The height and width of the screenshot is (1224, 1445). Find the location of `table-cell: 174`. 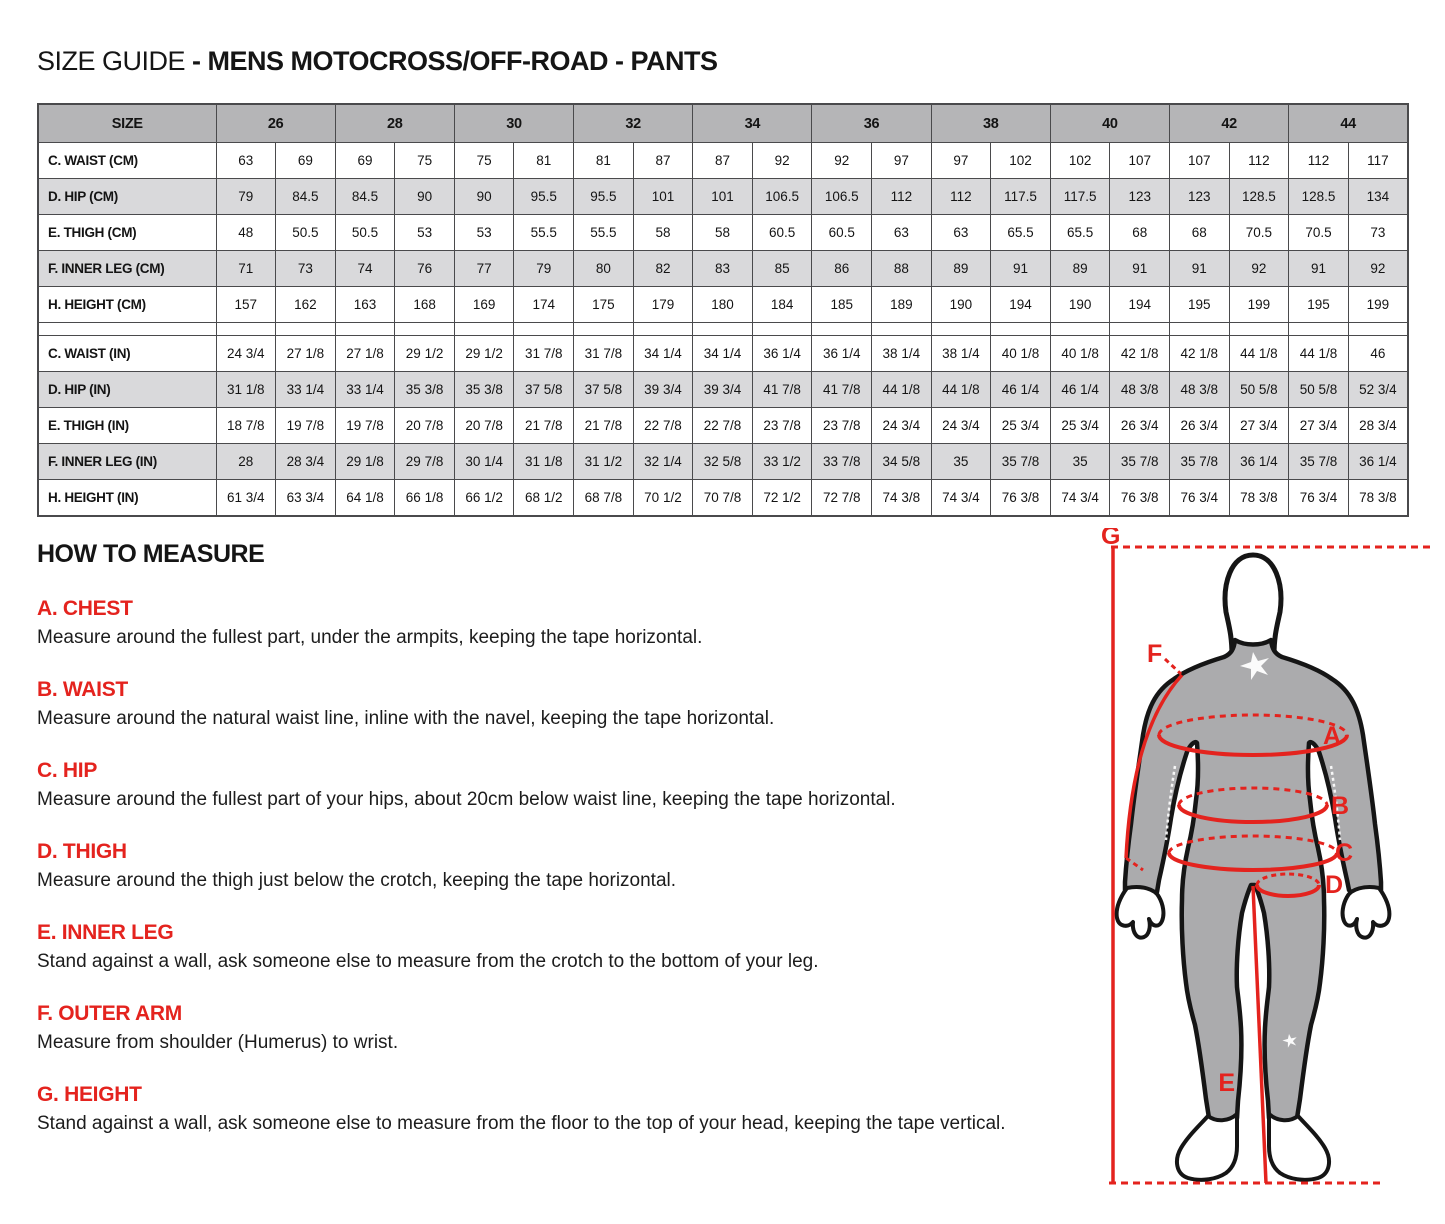

table-cell: 174 is located at coordinates (544, 304).